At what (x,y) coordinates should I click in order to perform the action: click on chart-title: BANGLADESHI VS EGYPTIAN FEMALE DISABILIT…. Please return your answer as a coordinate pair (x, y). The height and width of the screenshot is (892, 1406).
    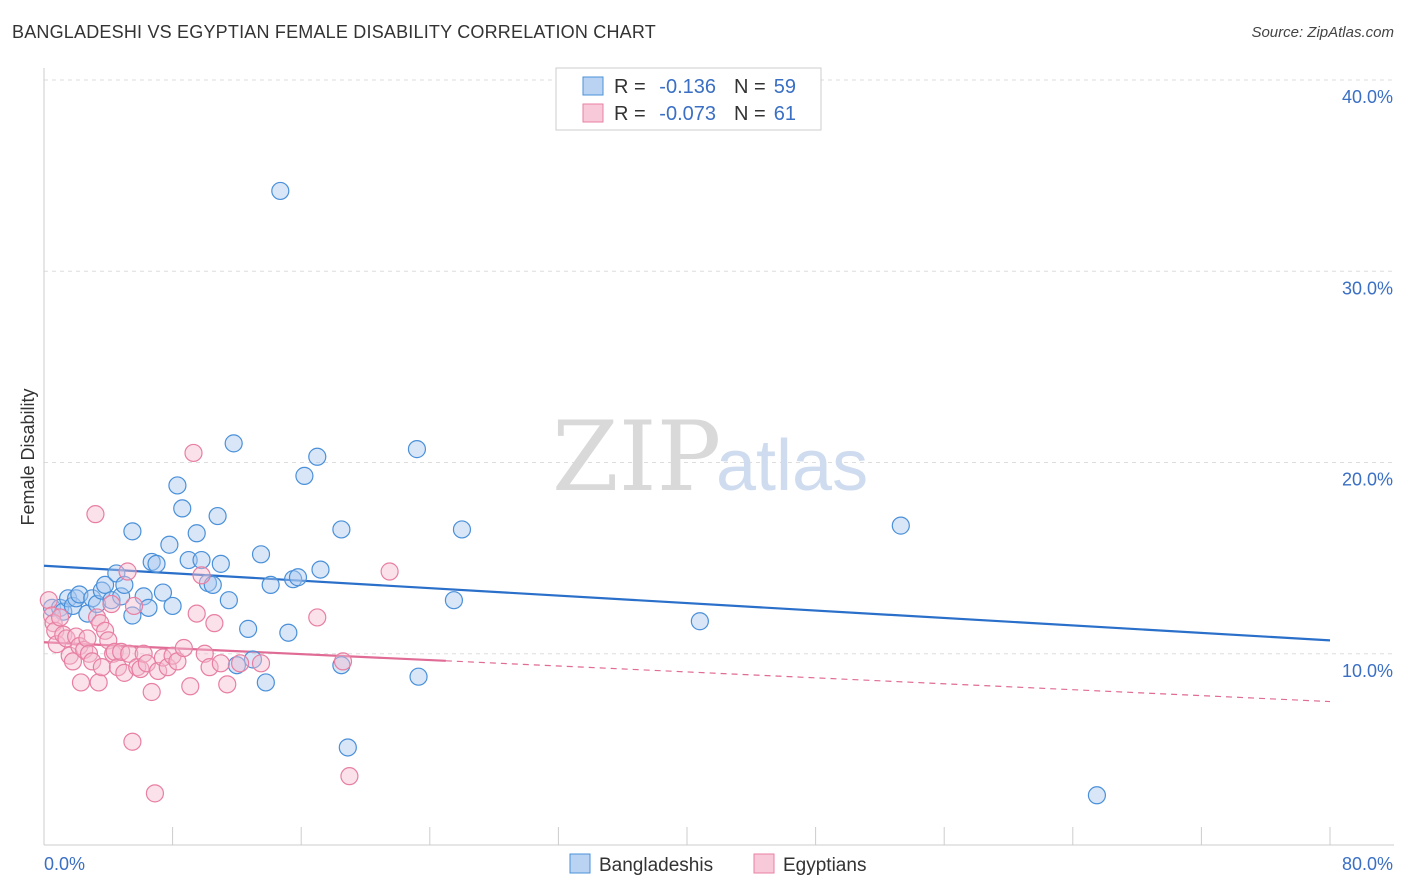
    Looking at the image, I should click on (334, 32).